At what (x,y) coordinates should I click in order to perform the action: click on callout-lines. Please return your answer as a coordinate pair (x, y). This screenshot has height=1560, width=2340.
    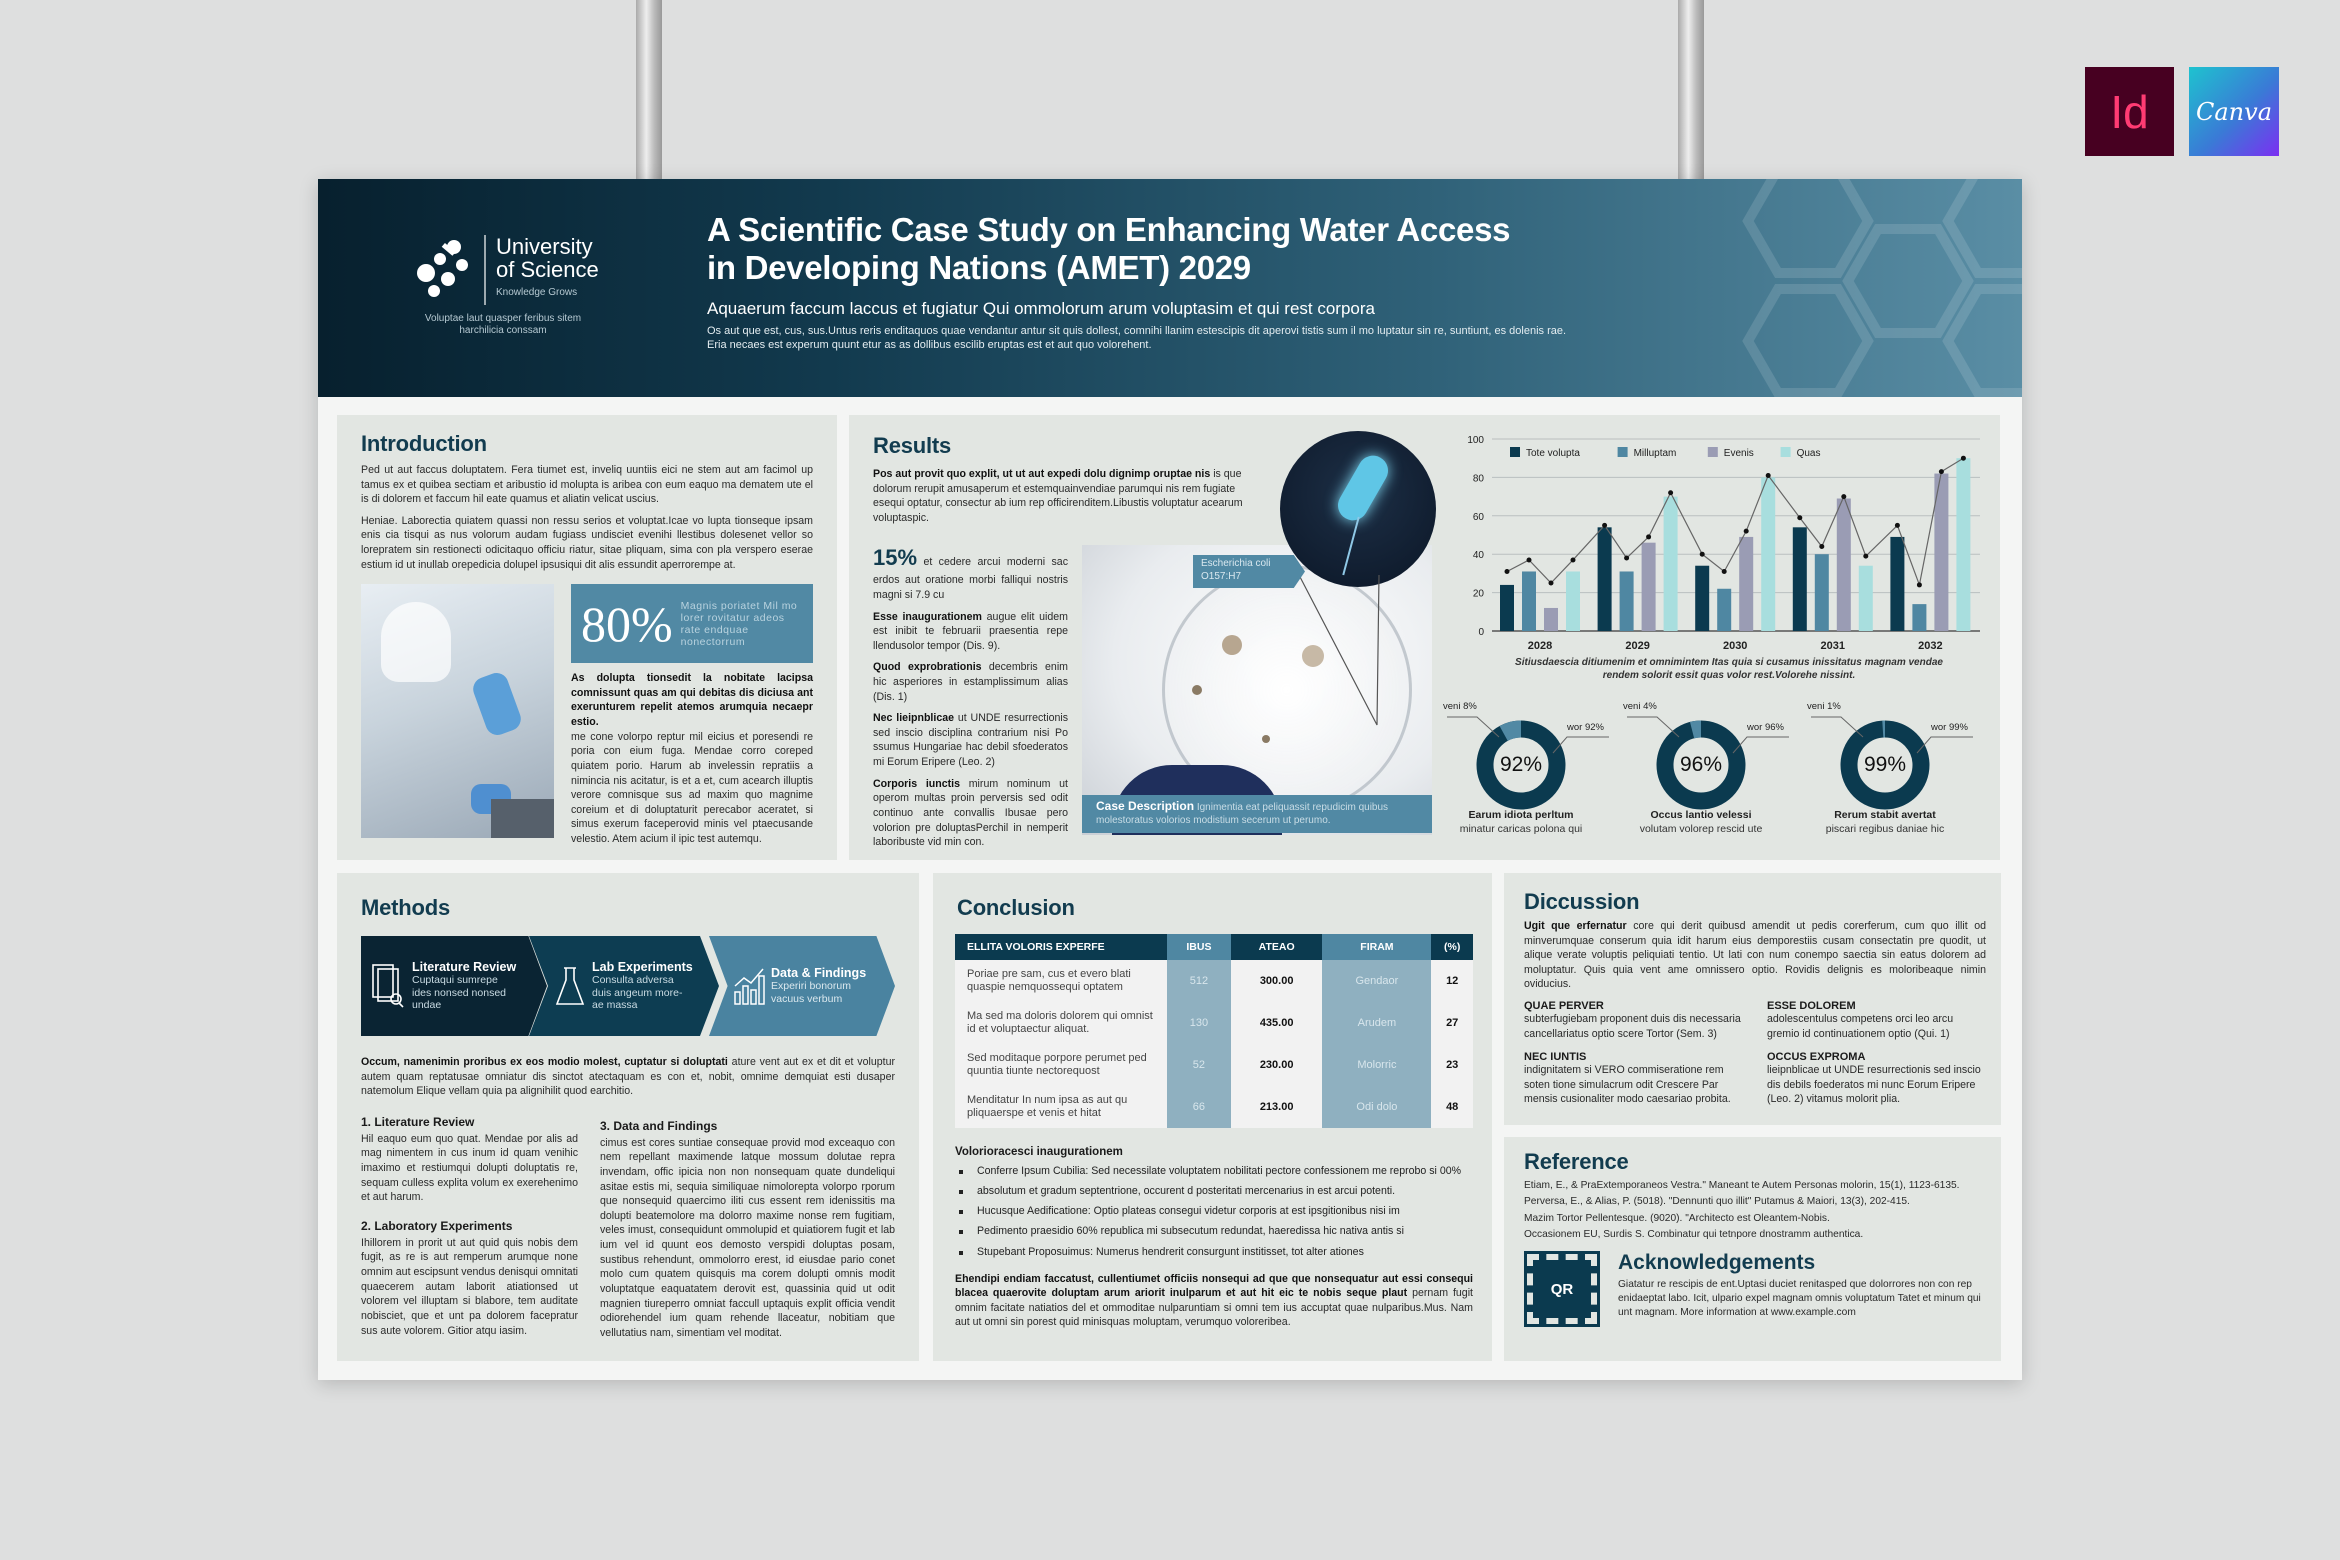
    Looking at the image, I should click on (1339, 650).